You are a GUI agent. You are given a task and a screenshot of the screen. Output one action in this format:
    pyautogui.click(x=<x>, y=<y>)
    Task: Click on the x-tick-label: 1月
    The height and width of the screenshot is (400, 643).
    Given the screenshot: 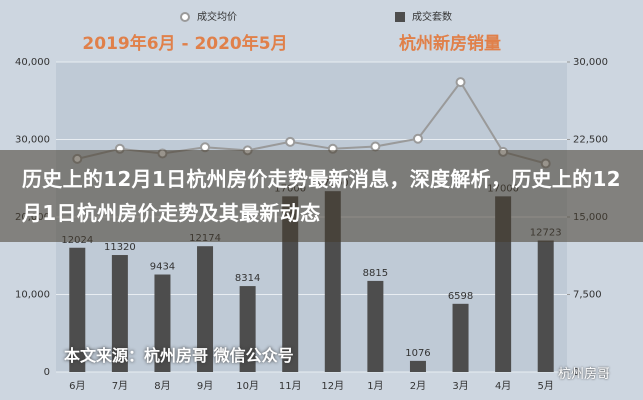 What is the action you would take?
    pyautogui.click(x=375, y=386)
    